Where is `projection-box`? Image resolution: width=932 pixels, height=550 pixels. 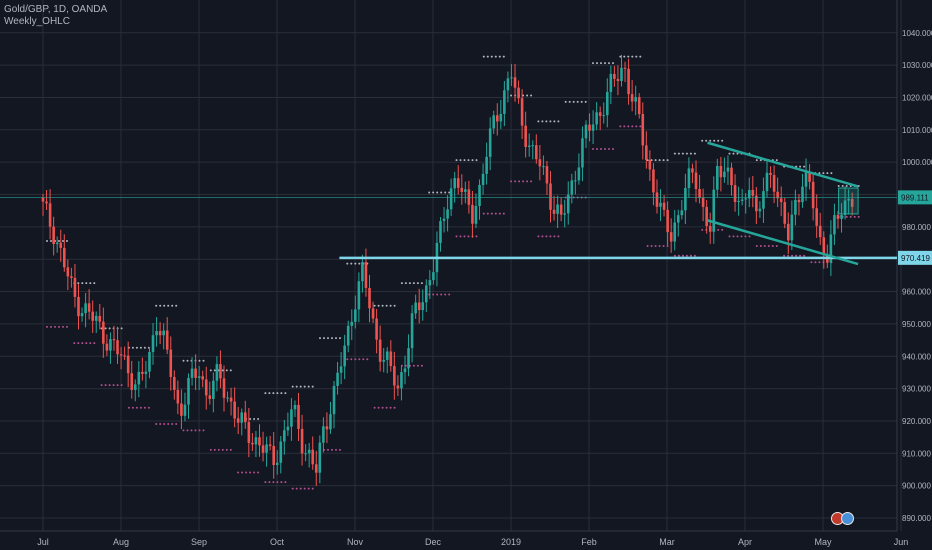 projection-box is located at coordinates (848, 201).